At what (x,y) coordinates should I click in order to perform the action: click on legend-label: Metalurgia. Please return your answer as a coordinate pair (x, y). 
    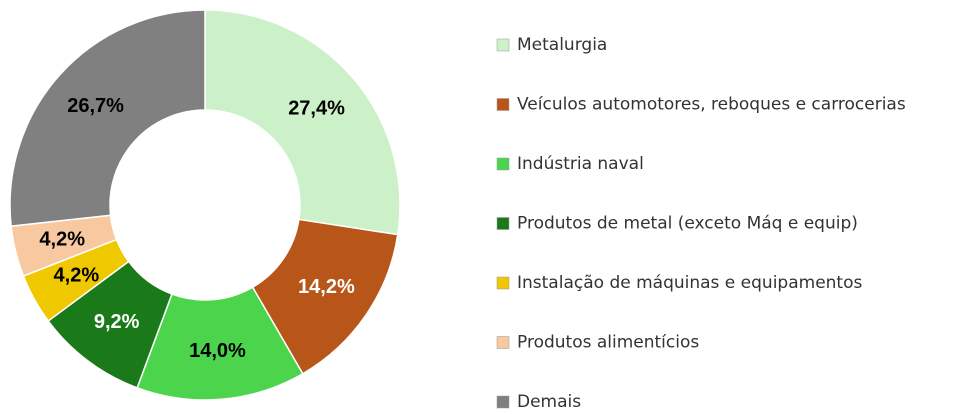
    Looking at the image, I should click on (562, 45).